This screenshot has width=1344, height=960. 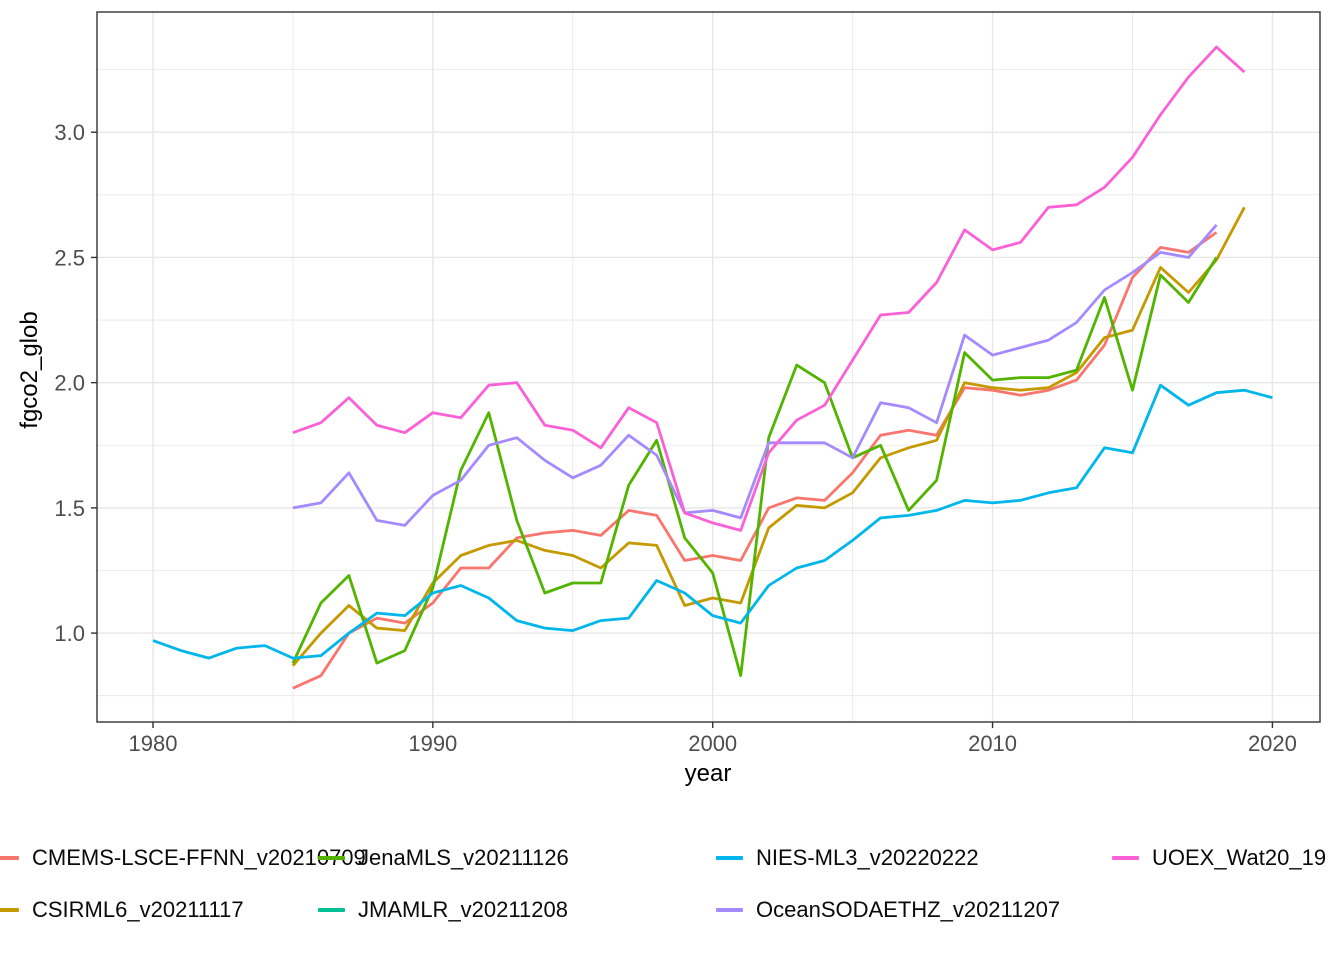 What do you see at coordinates (1239, 857) in the screenshot?
I see `legend-label: UOEX_Wat20_19` at bounding box center [1239, 857].